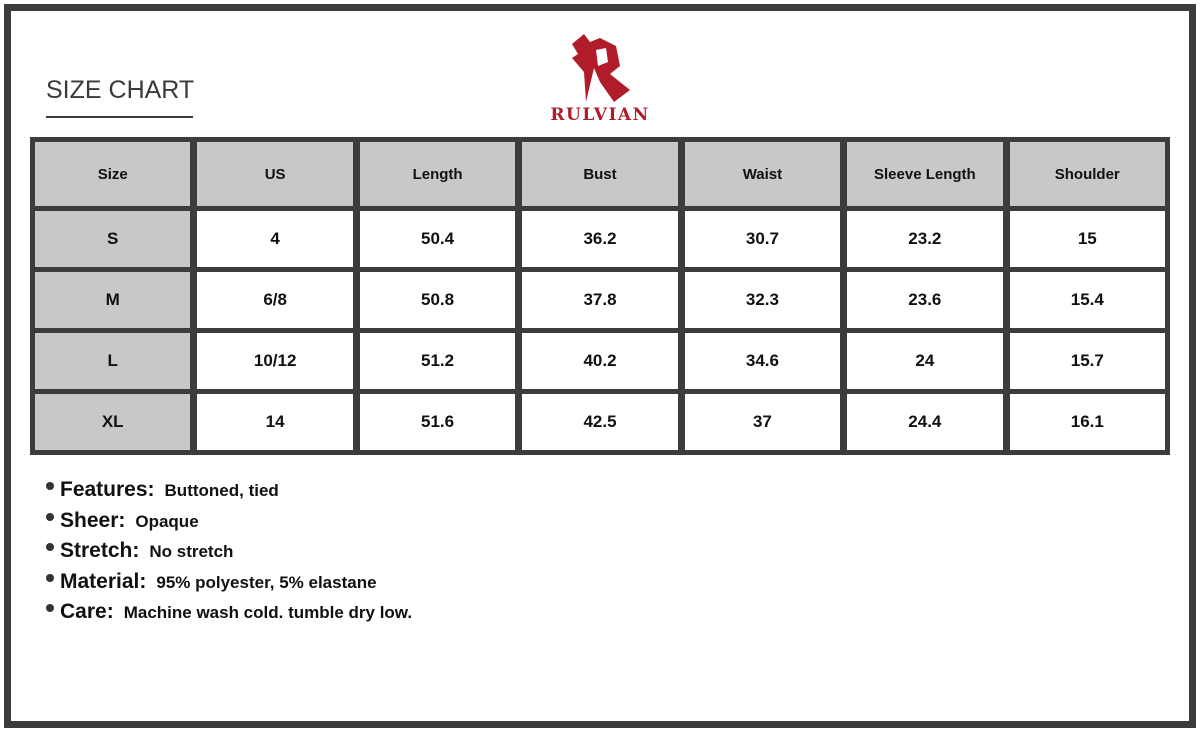 The height and width of the screenshot is (732, 1200). What do you see at coordinates (600, 422) in the screenshot?
I see `table-cell: 42.5` at bounding box center [600, 422].